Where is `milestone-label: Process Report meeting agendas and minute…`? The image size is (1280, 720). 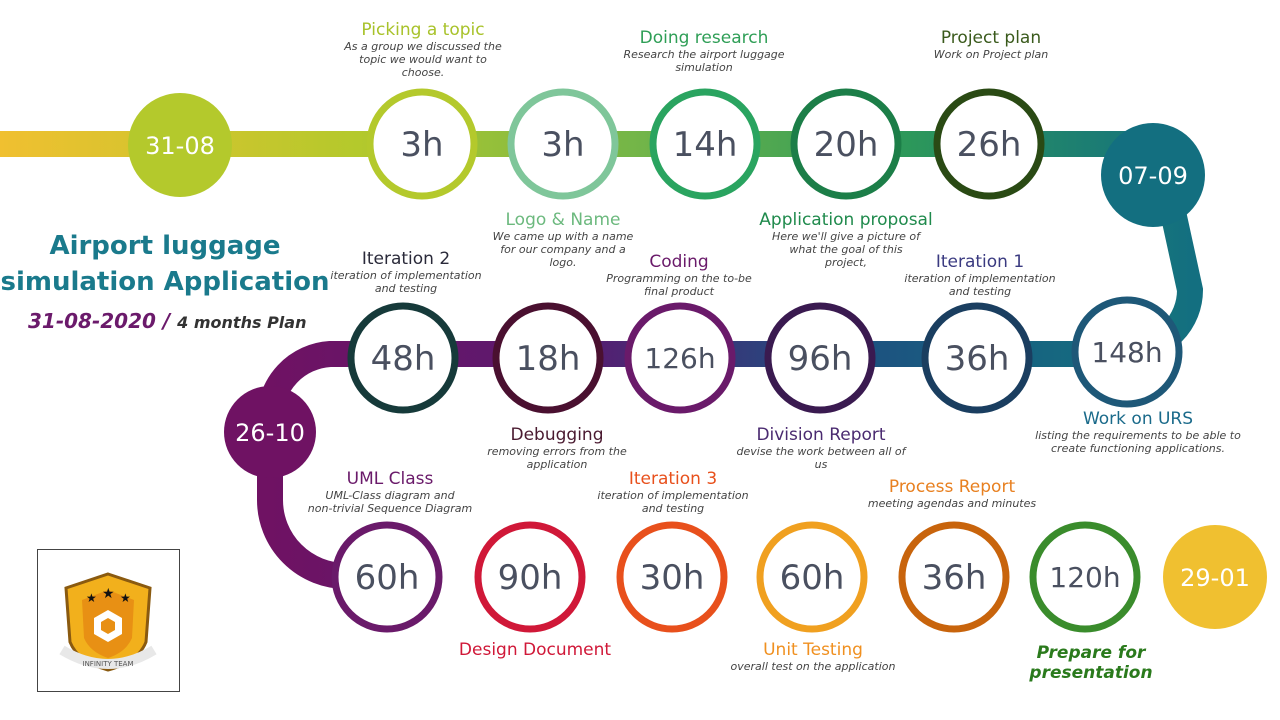
milestone-label: Process Report meeting agendas and minute… is located at coordinates (952, 494).